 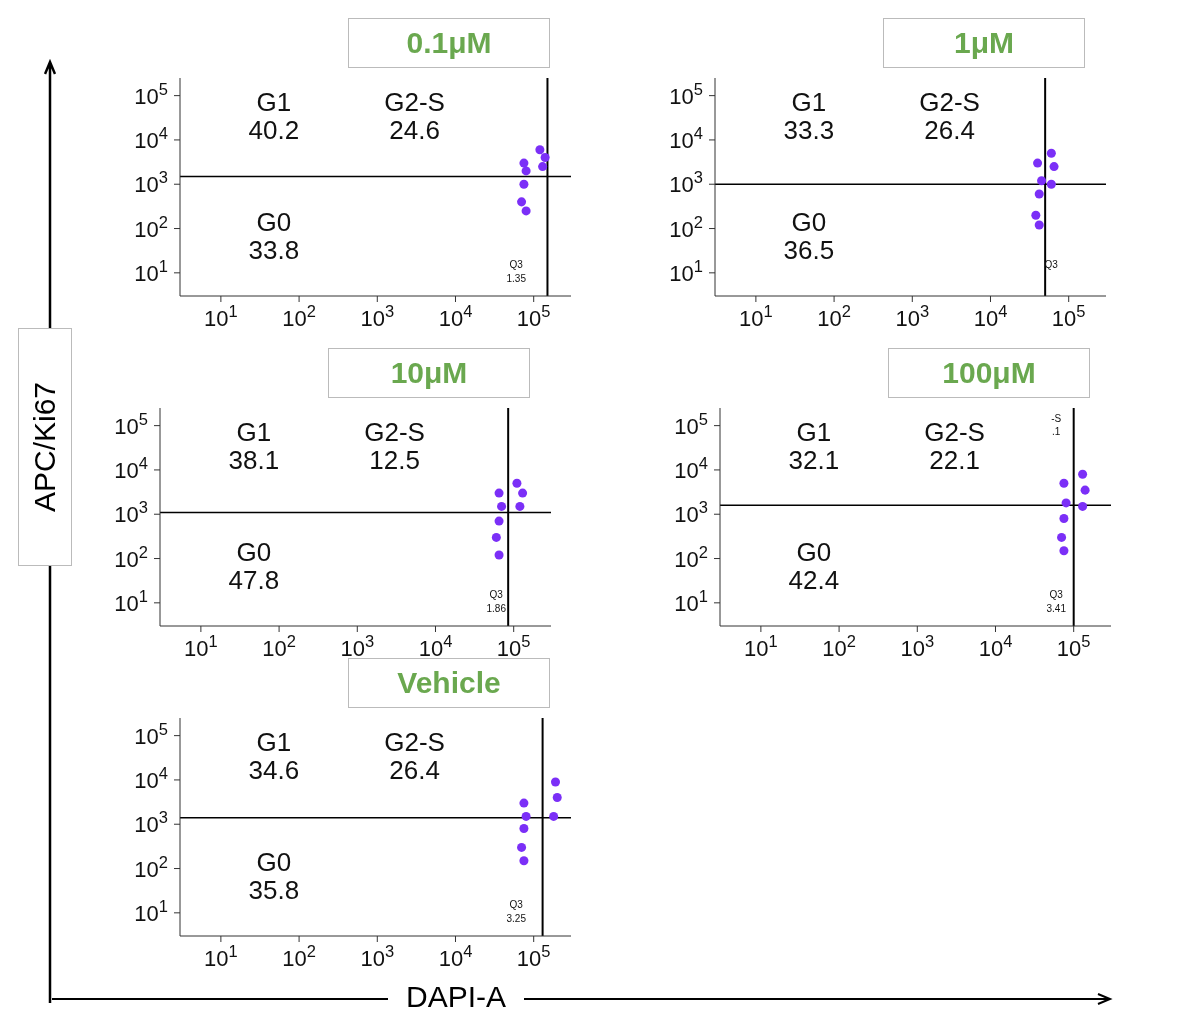 What do you see at coordinates (45, 447) in the screenshot?
I see `y-axis-title: APC/Ki67` at bounding box center [45, 447].